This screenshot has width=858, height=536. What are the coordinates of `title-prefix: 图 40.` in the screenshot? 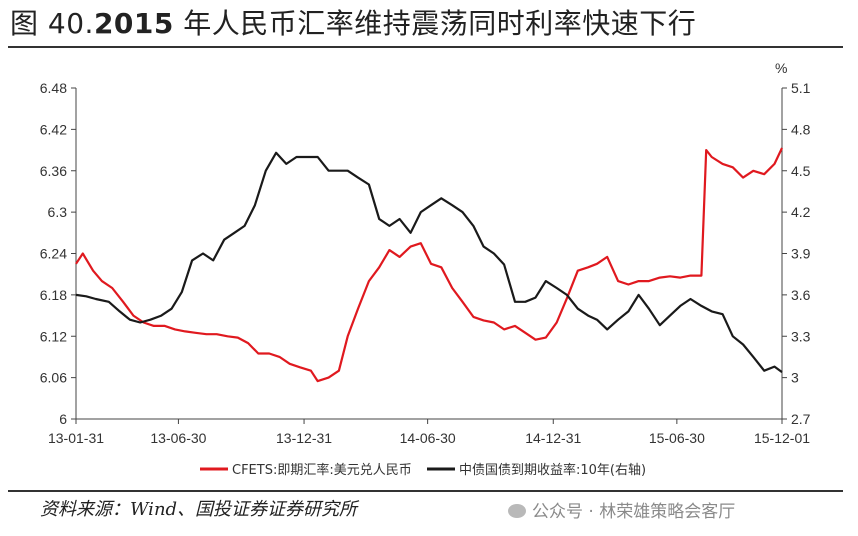 It's located at (52, 23).